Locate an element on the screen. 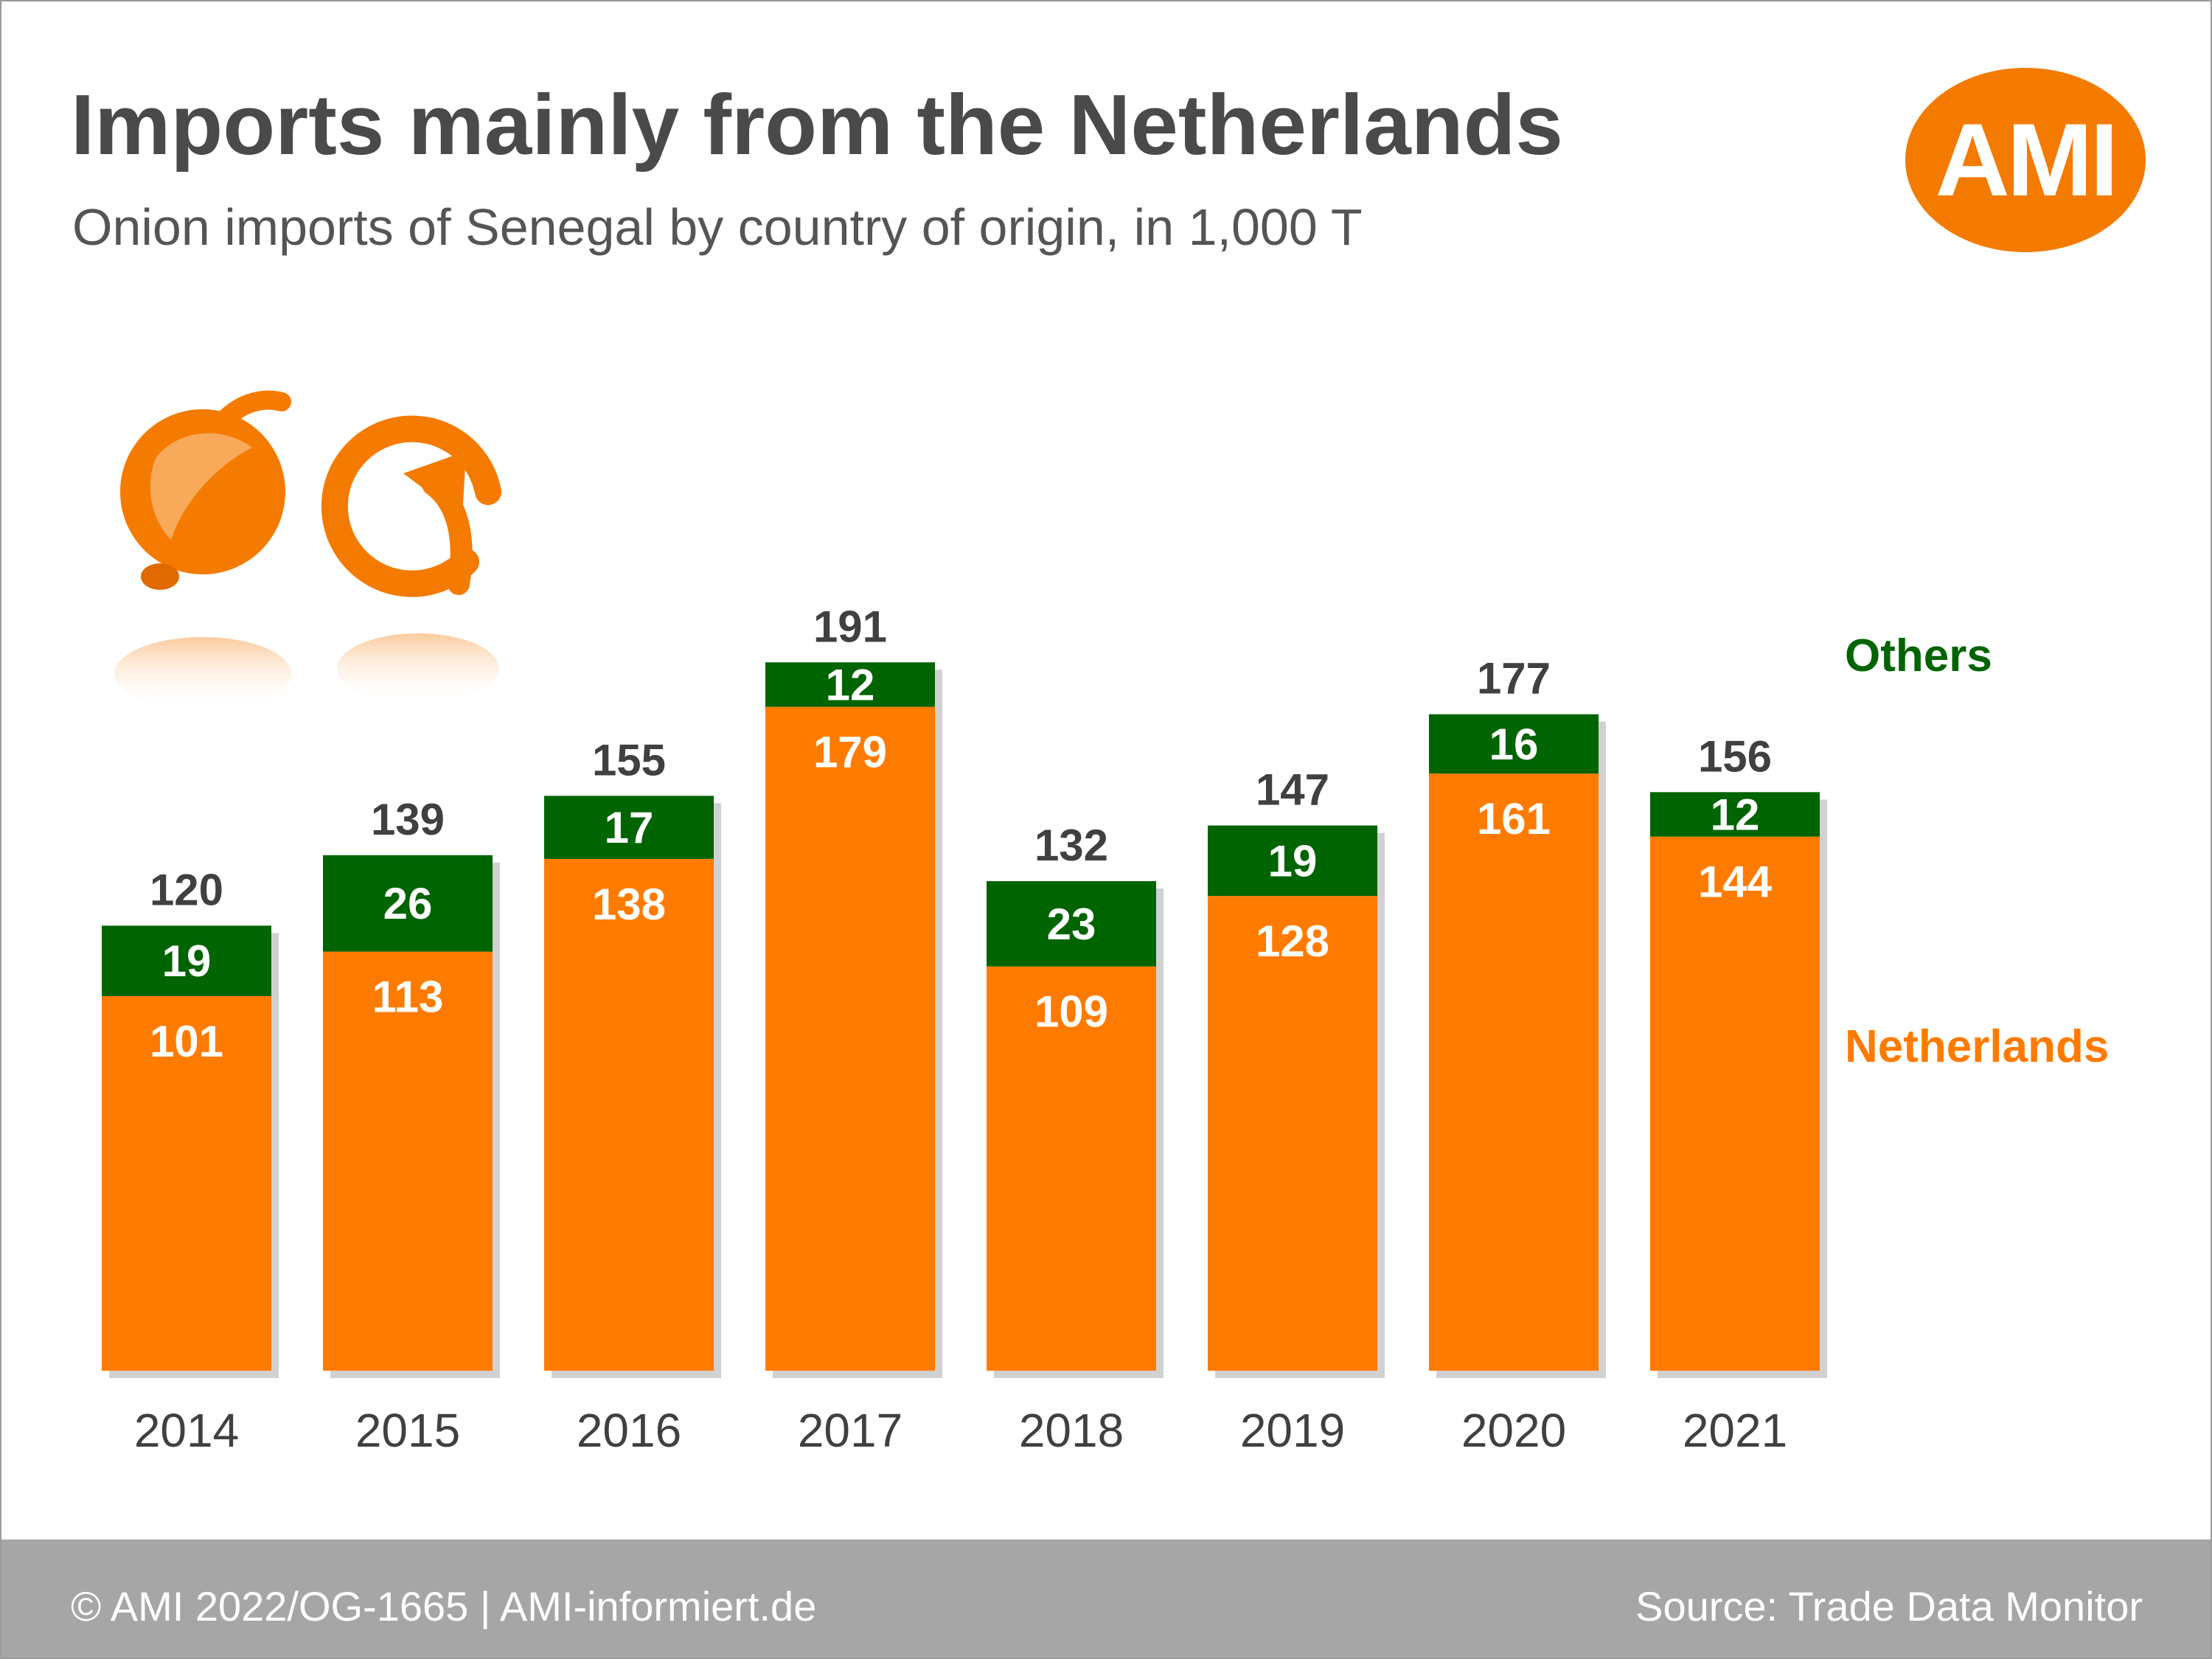 This screenshot has width=2212, height=1659. label-total-2015: 139 is located at coordinates (408, 819).